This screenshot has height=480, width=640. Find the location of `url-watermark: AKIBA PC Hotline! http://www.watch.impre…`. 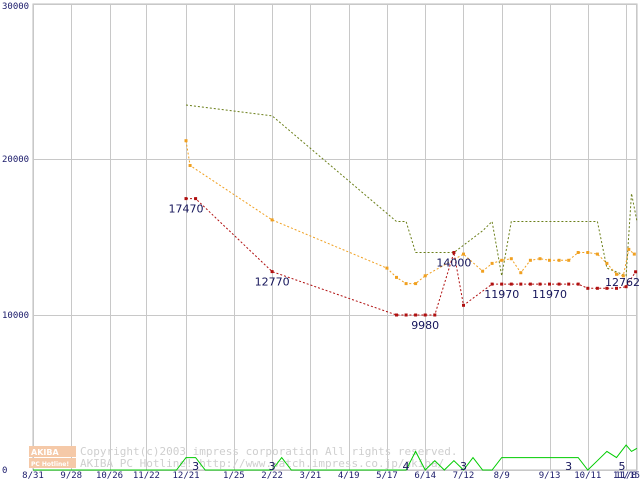

url-watermark: AKIBA PC Hotline! http://www.watch.impre… is located at coordinates (262, 463).